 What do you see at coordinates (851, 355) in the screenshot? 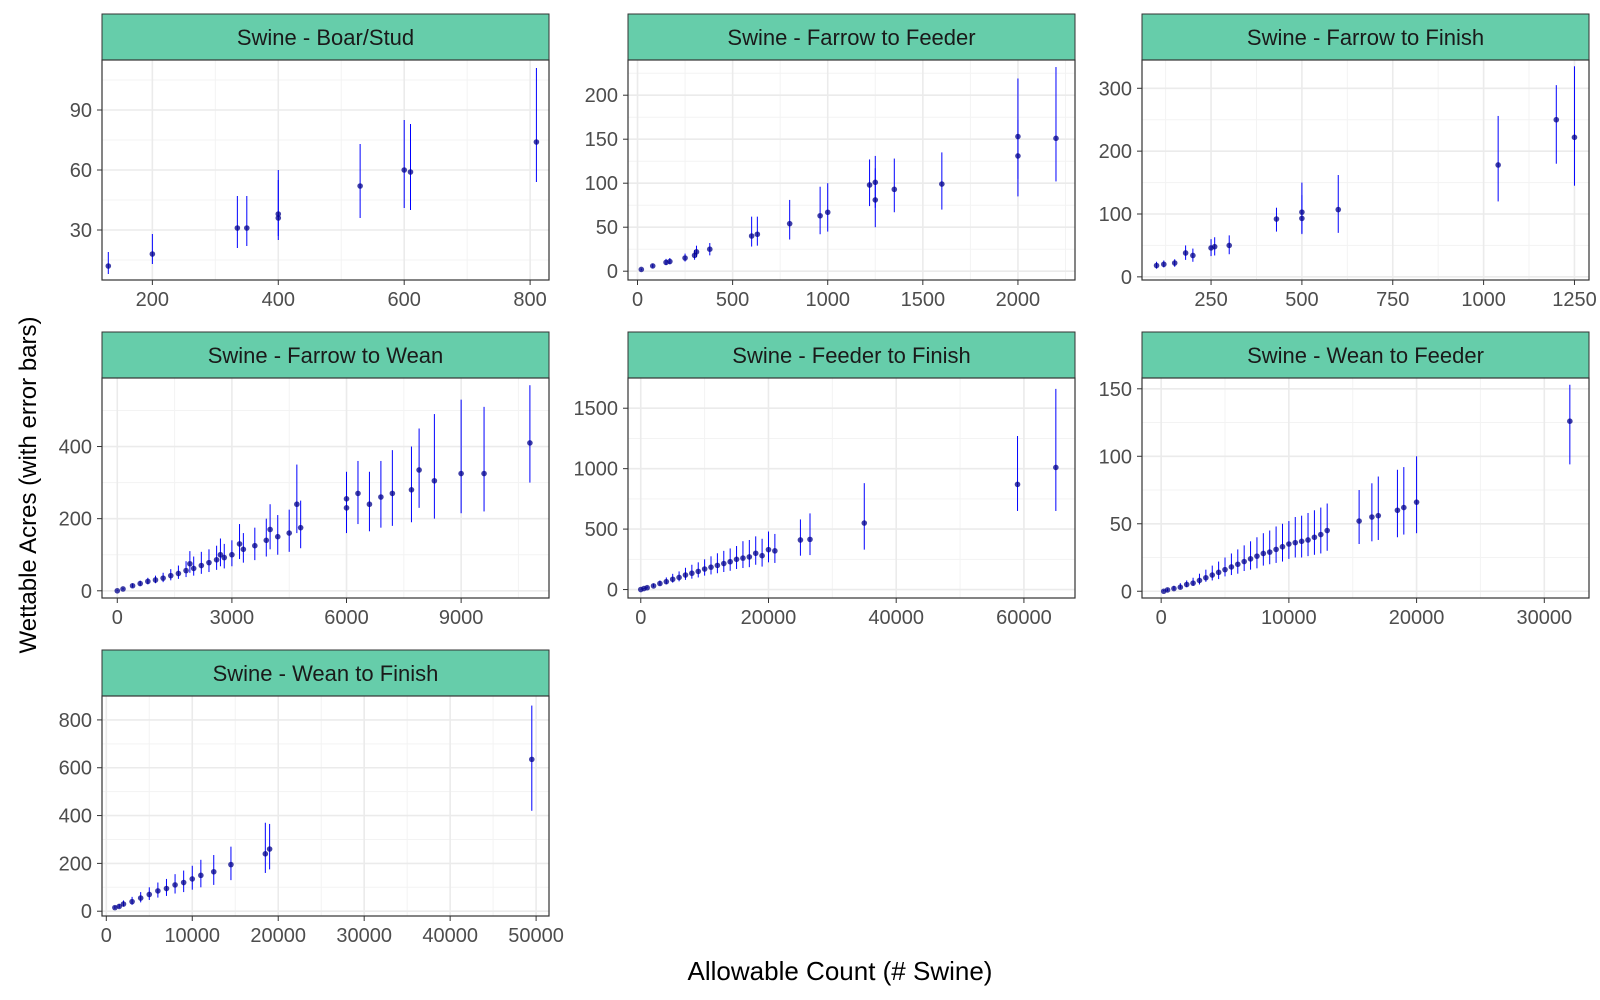
I see `facet-title: Swine - Feeder to Finish` at bounding box center [851, 355].